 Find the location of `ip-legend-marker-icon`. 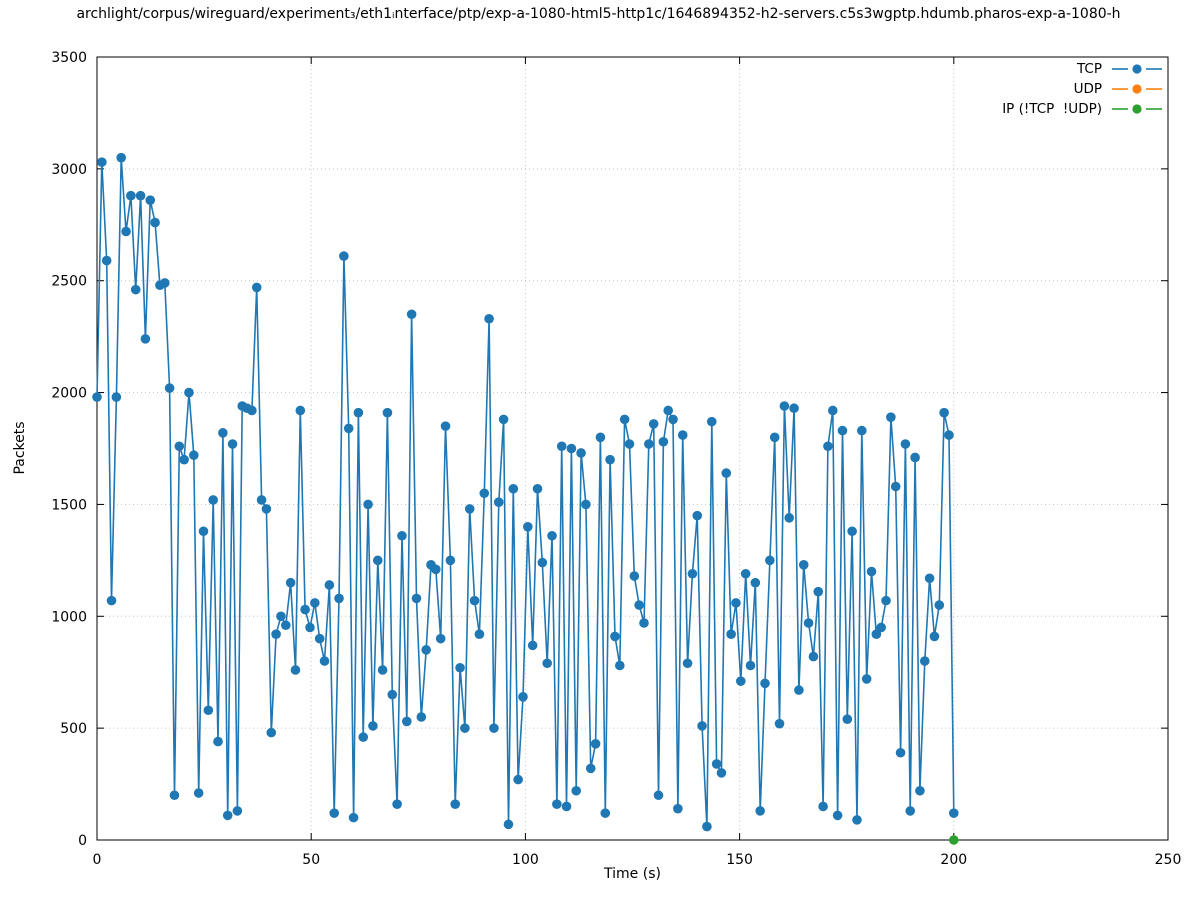

ip-legend-marker-icon is located at coordinates (1137, 109).